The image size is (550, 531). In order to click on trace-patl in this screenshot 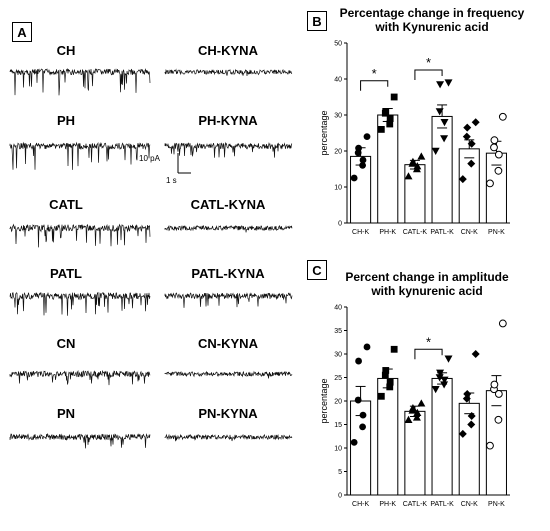, I will do `click(80, 303)`.